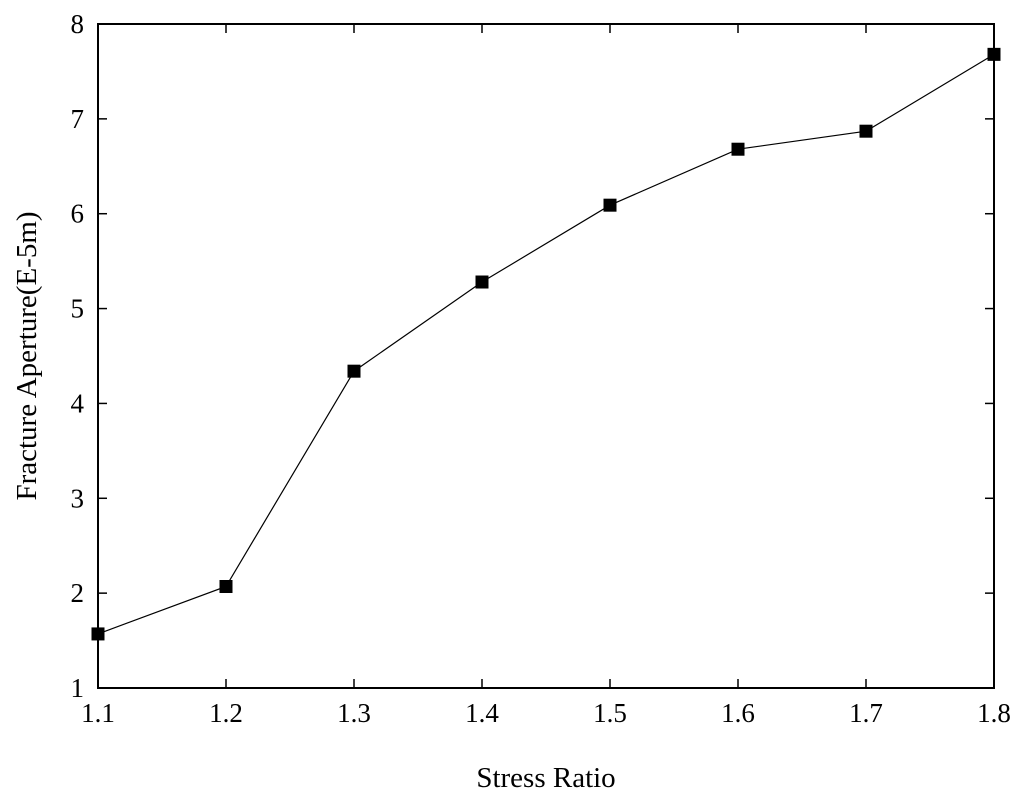 Image resolution: width=1024 pixels, height=805 pixels. Describe the element at coordinates (27, 355) in the screenshot. I see `y-axis-title: Fracture Aperture(E-5m)` at that location.